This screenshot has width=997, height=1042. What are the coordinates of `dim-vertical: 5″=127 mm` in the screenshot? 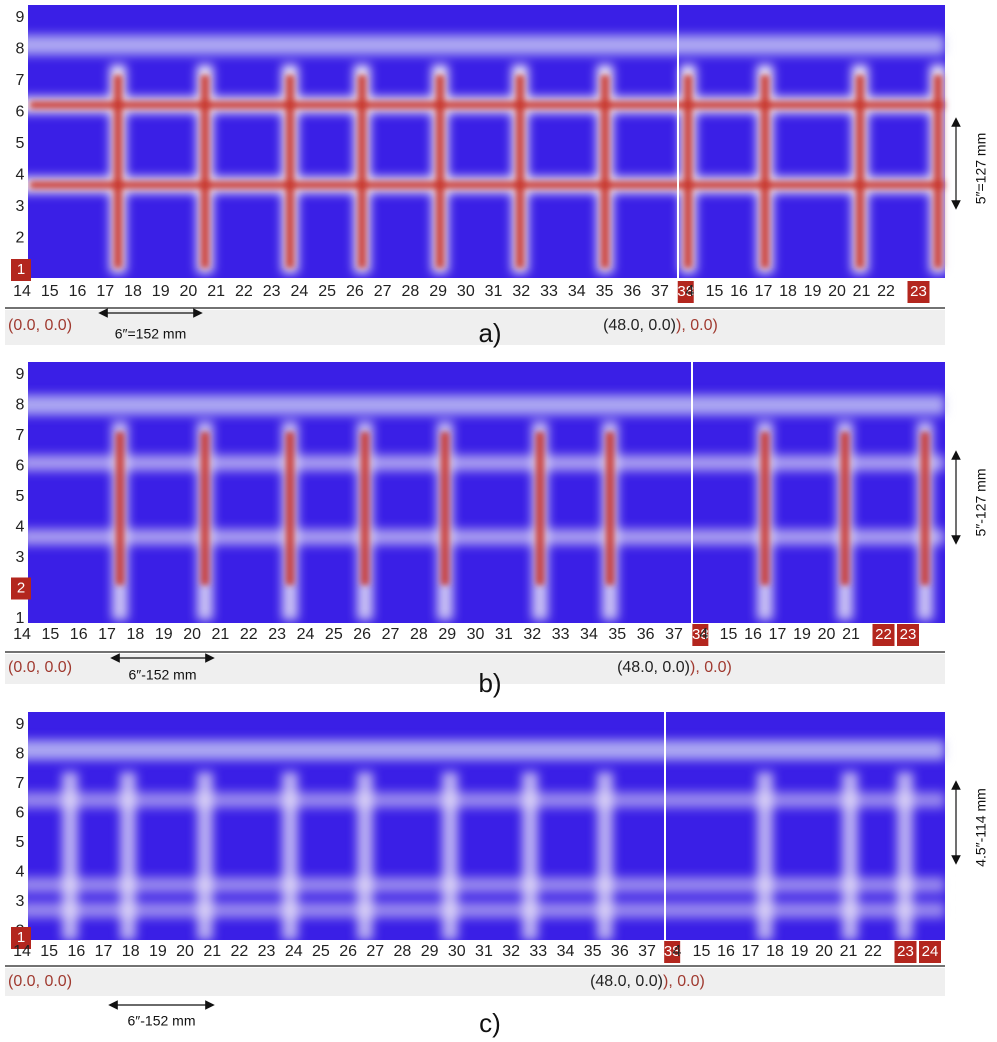 It's located at (981, 169).